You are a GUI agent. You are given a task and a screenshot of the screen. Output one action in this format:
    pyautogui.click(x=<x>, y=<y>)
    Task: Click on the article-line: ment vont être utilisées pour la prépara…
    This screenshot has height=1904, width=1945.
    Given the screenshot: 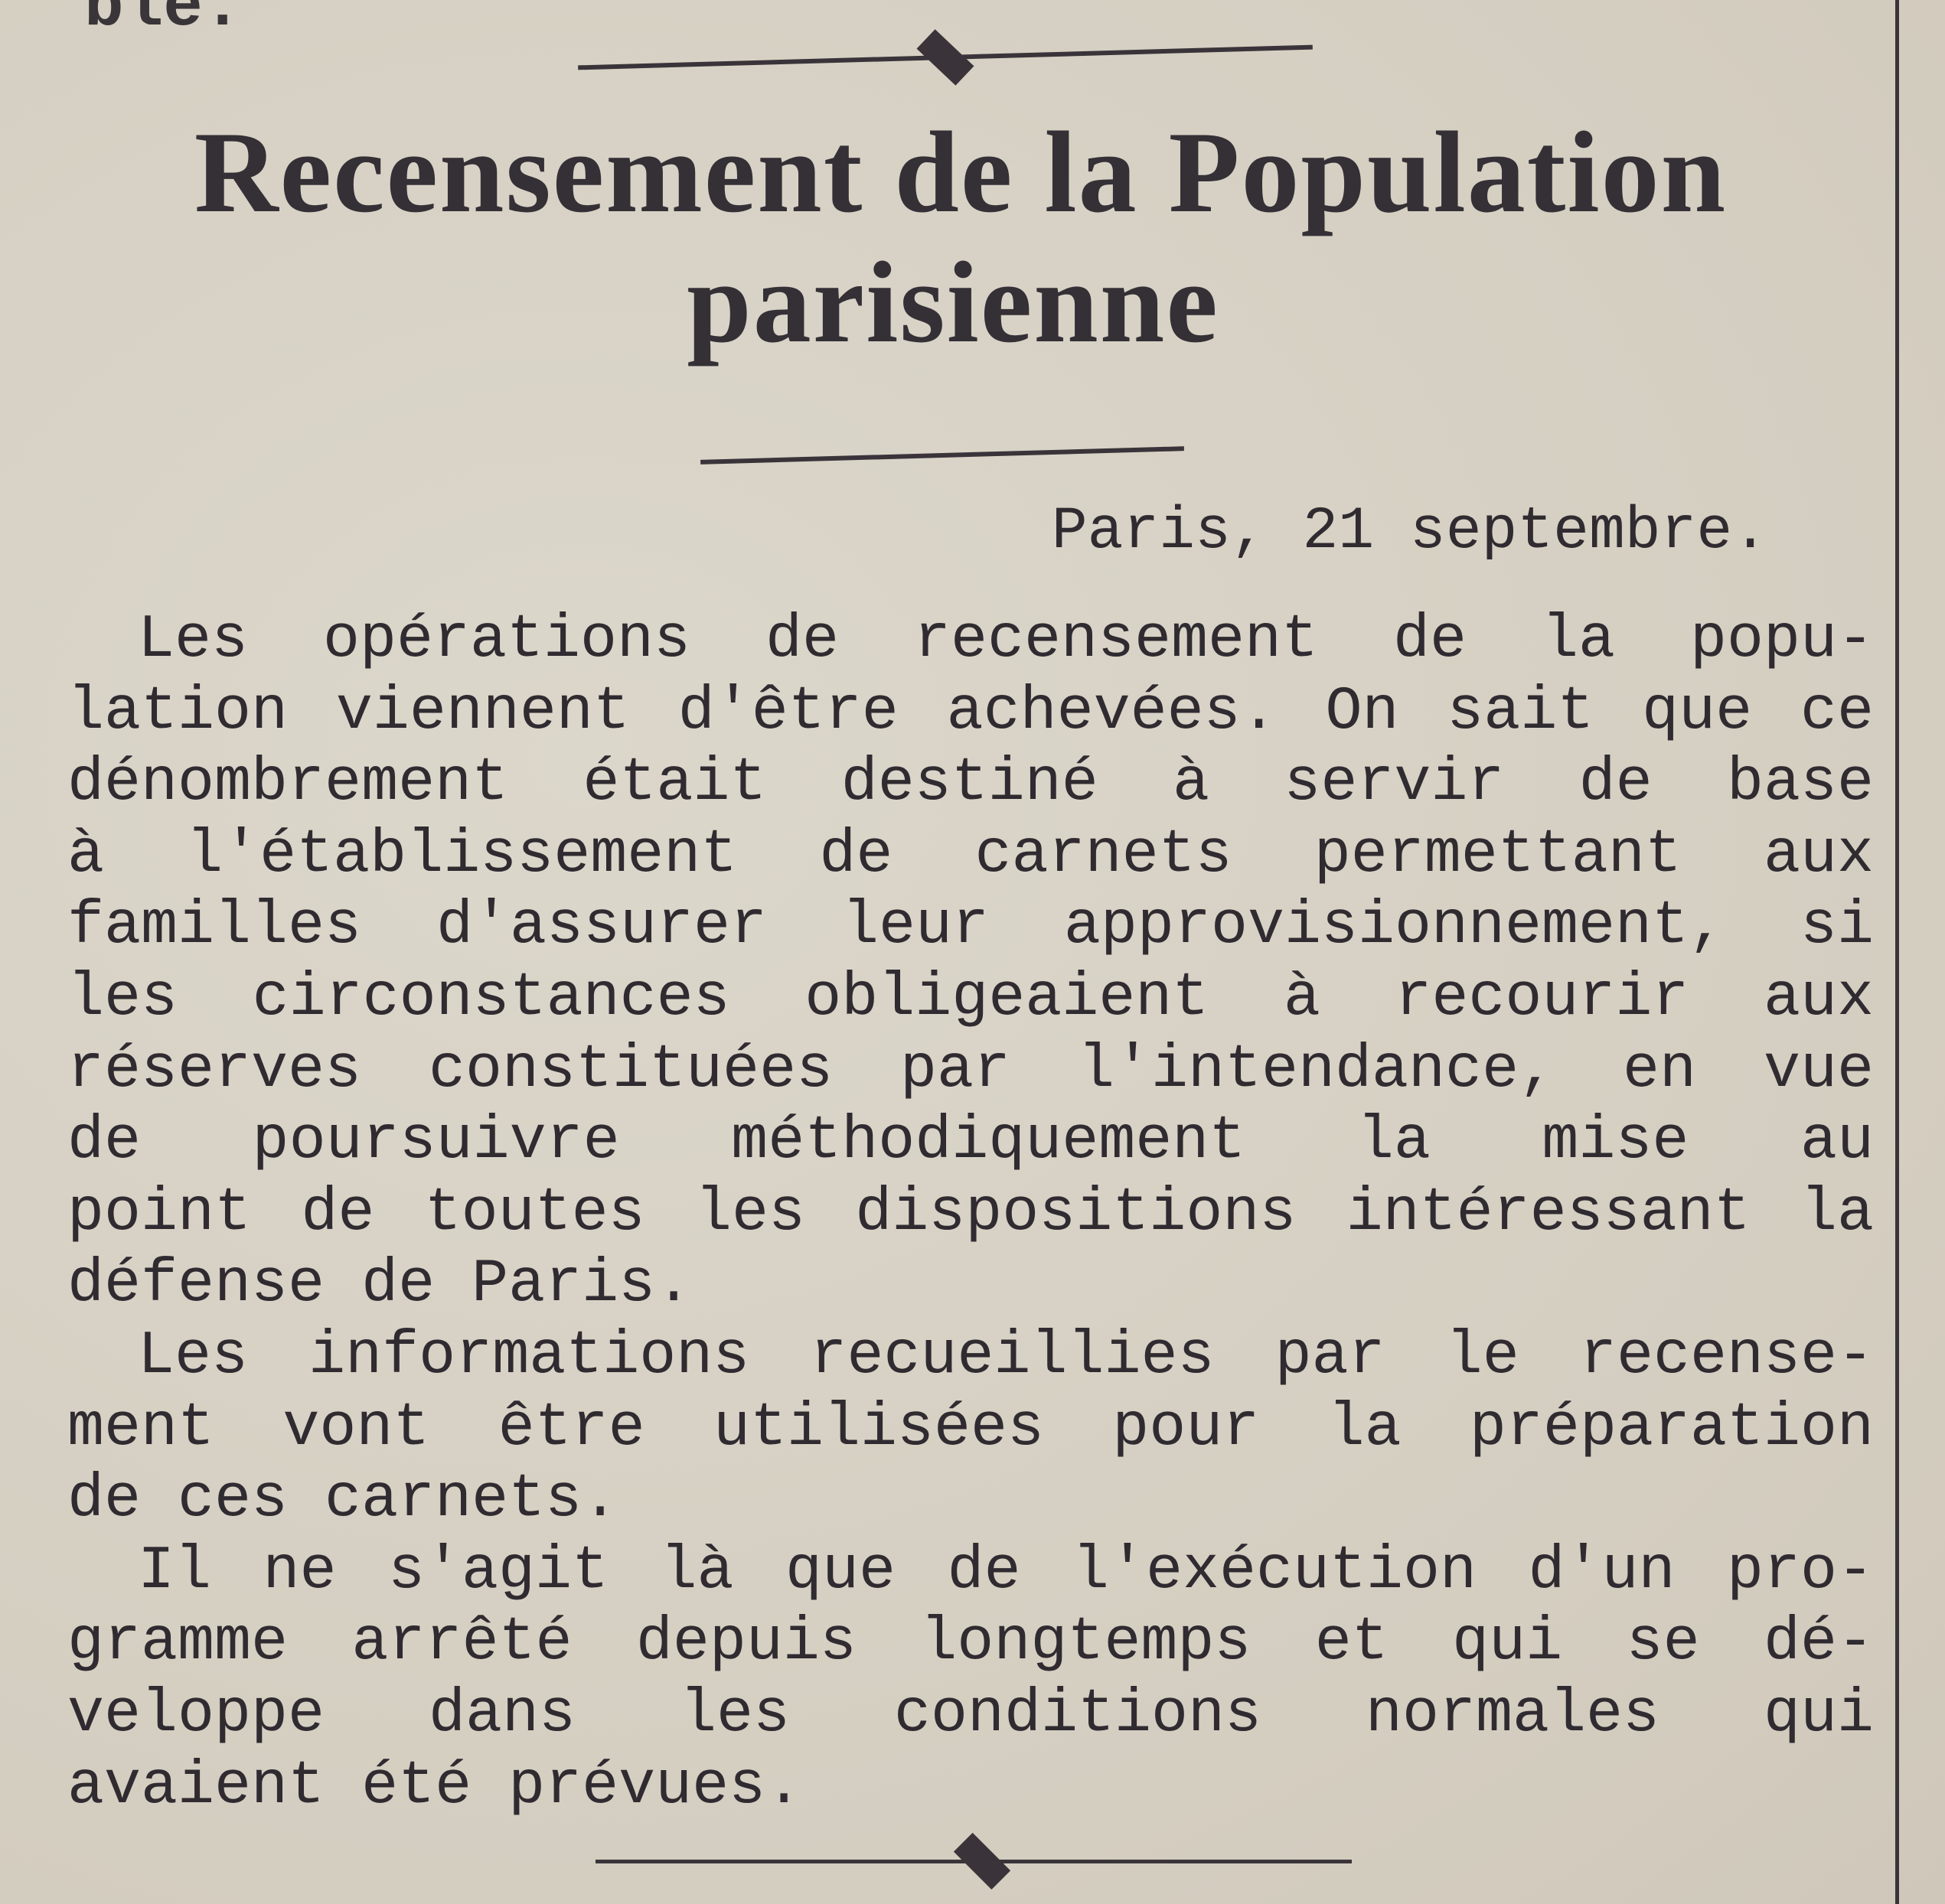 What is the action you would take?
    pyautogui.click(x=971, y=1428)
    